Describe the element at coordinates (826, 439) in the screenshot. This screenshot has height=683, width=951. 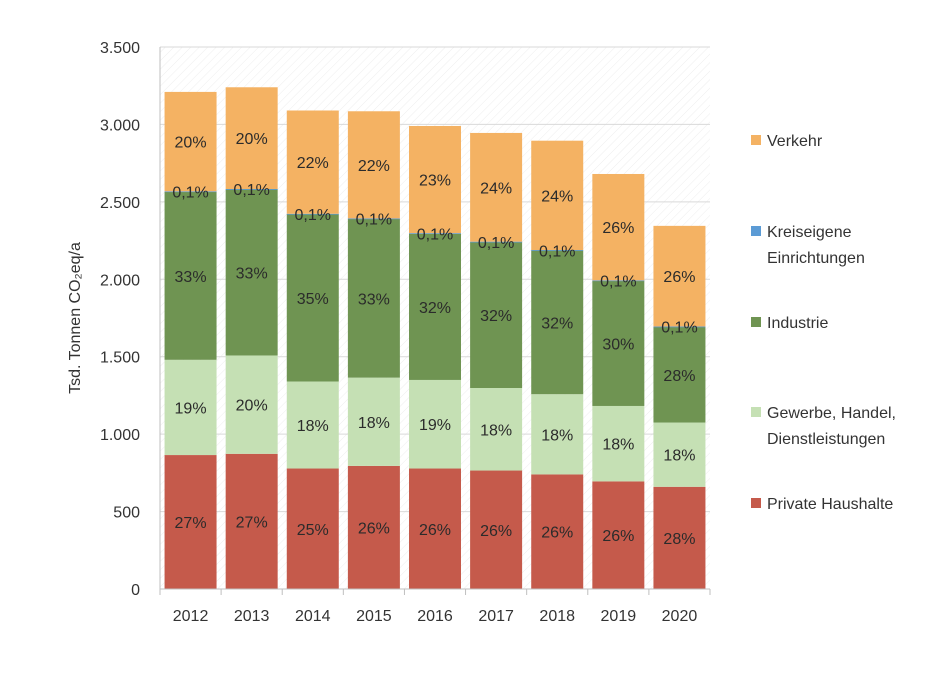
I see `legend-label: Dienstleistungen` at that location.